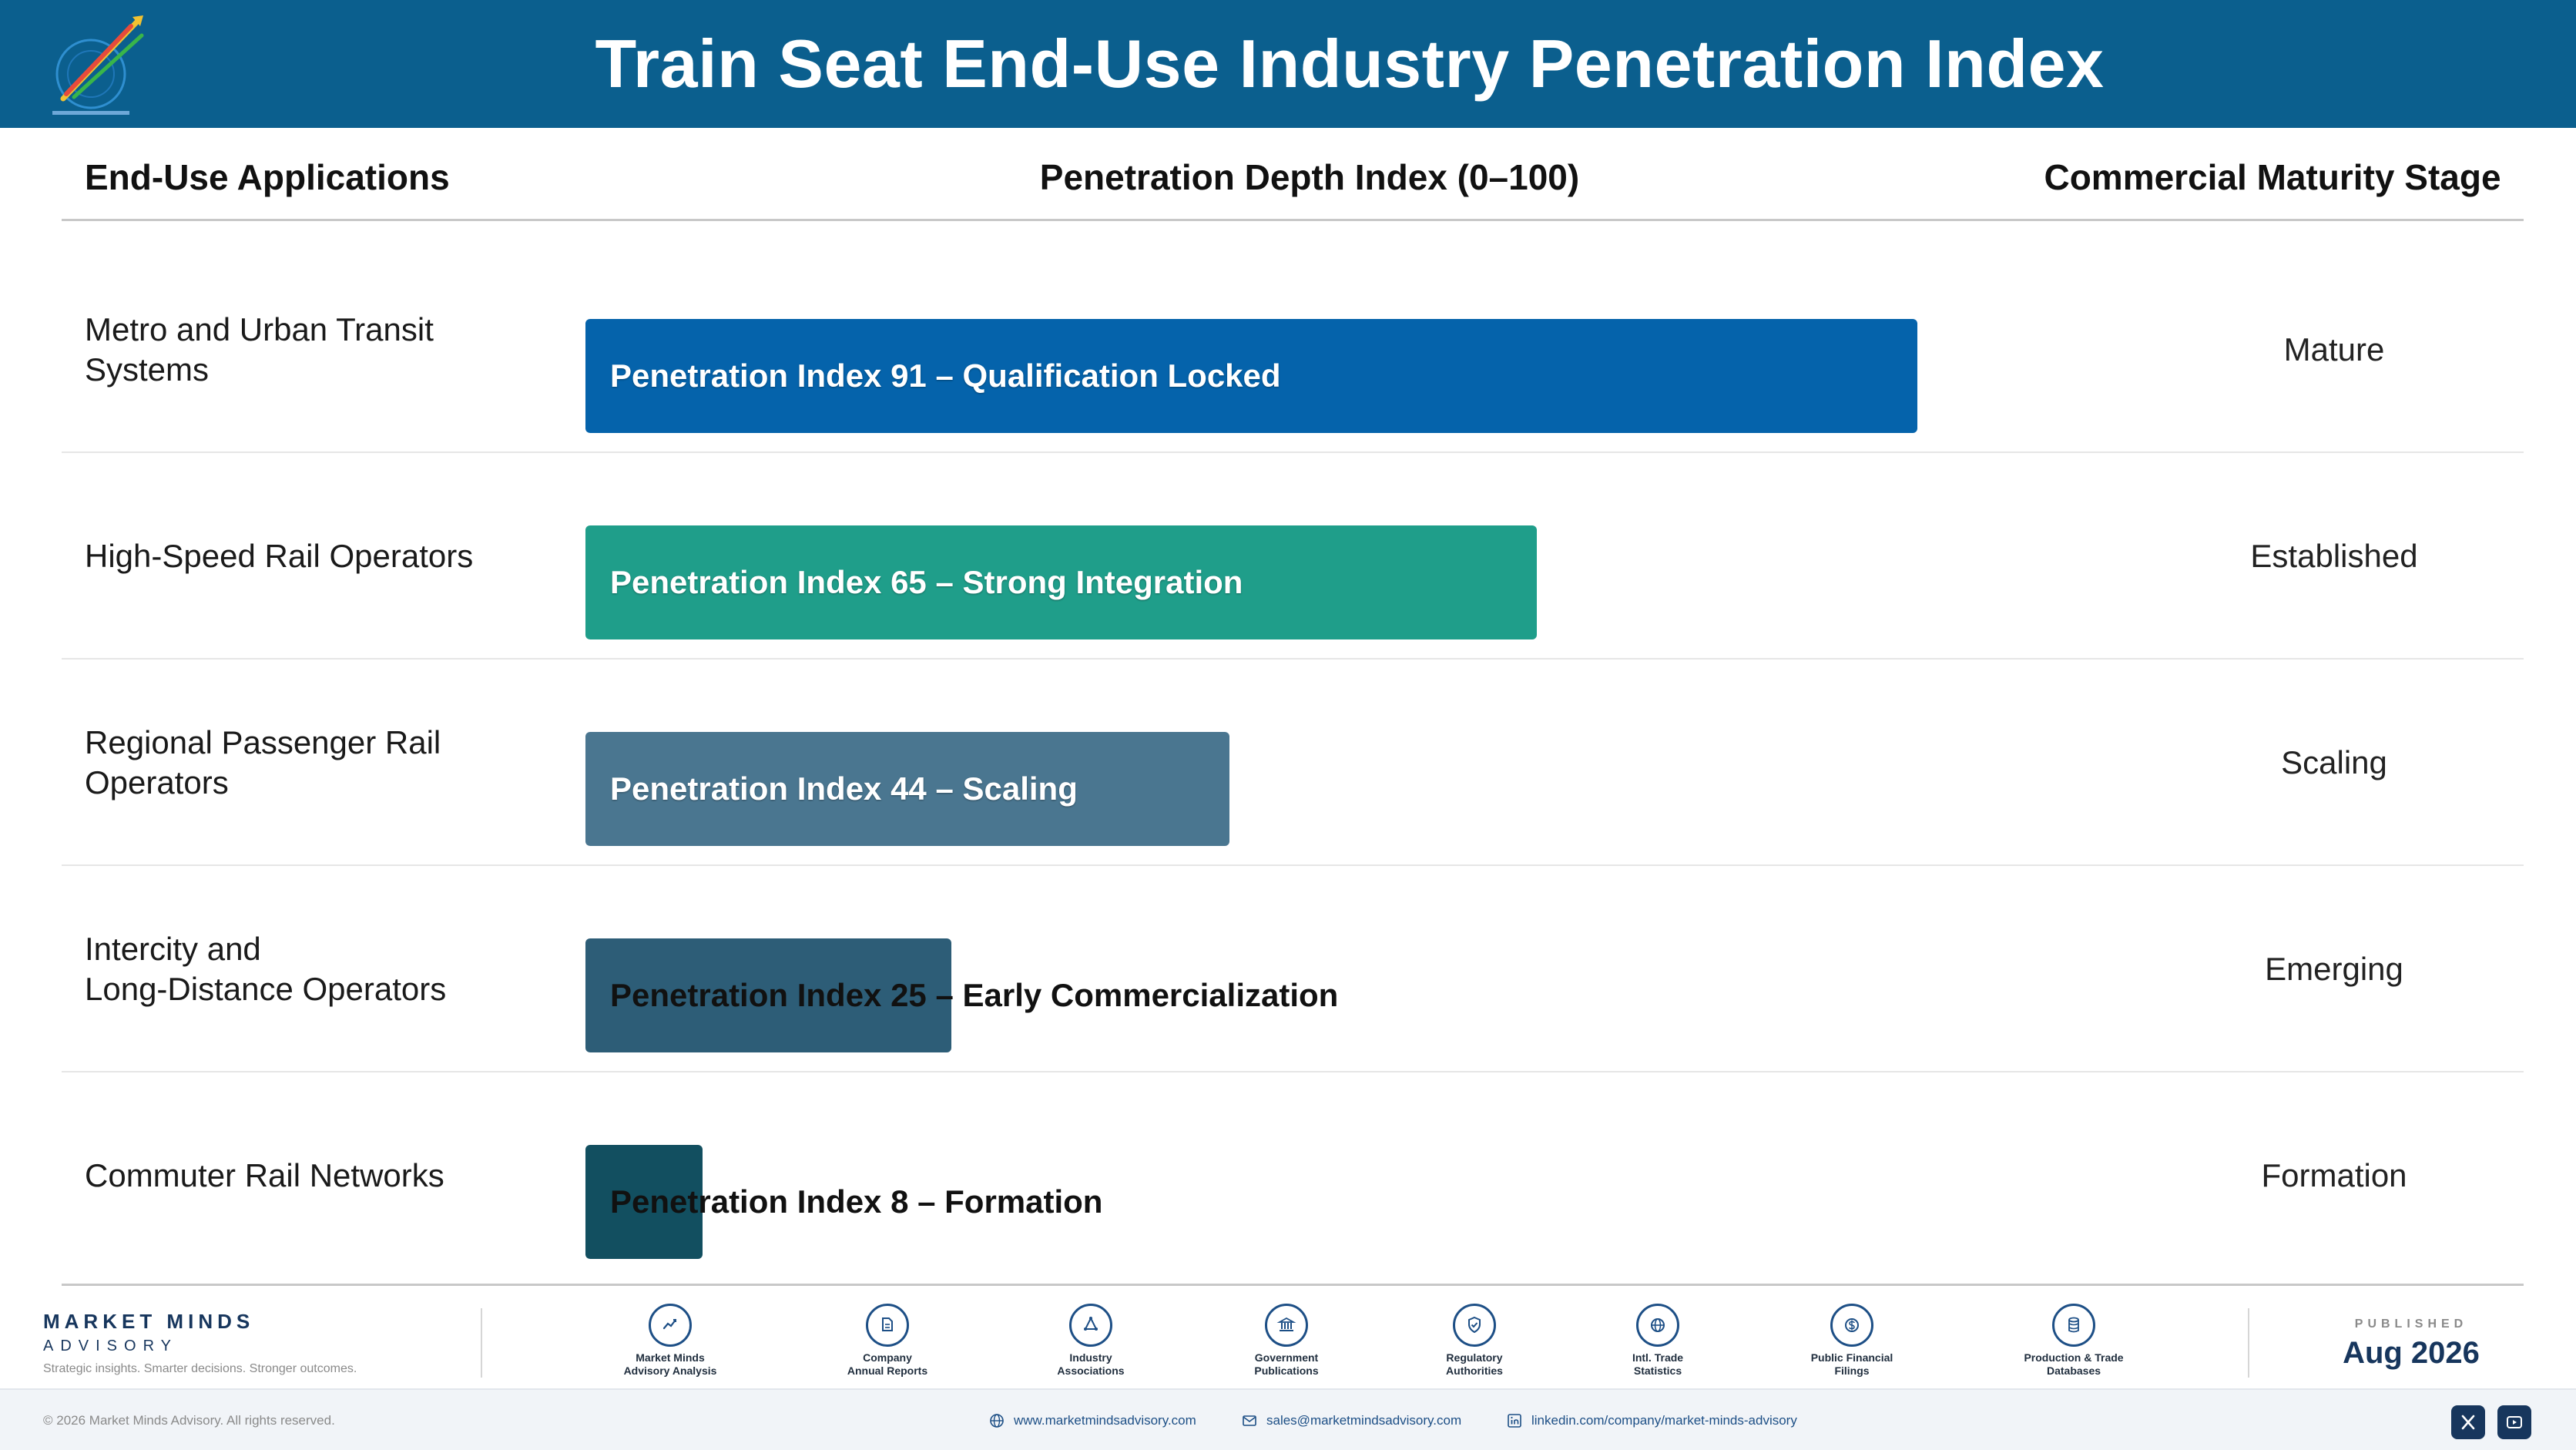 This screenshot has height=1450, width=2576. What do you see at coordinates (1474, 1325) in the screenshot?
I see `shield-check-icon` at bounding box center [1474, 1325].